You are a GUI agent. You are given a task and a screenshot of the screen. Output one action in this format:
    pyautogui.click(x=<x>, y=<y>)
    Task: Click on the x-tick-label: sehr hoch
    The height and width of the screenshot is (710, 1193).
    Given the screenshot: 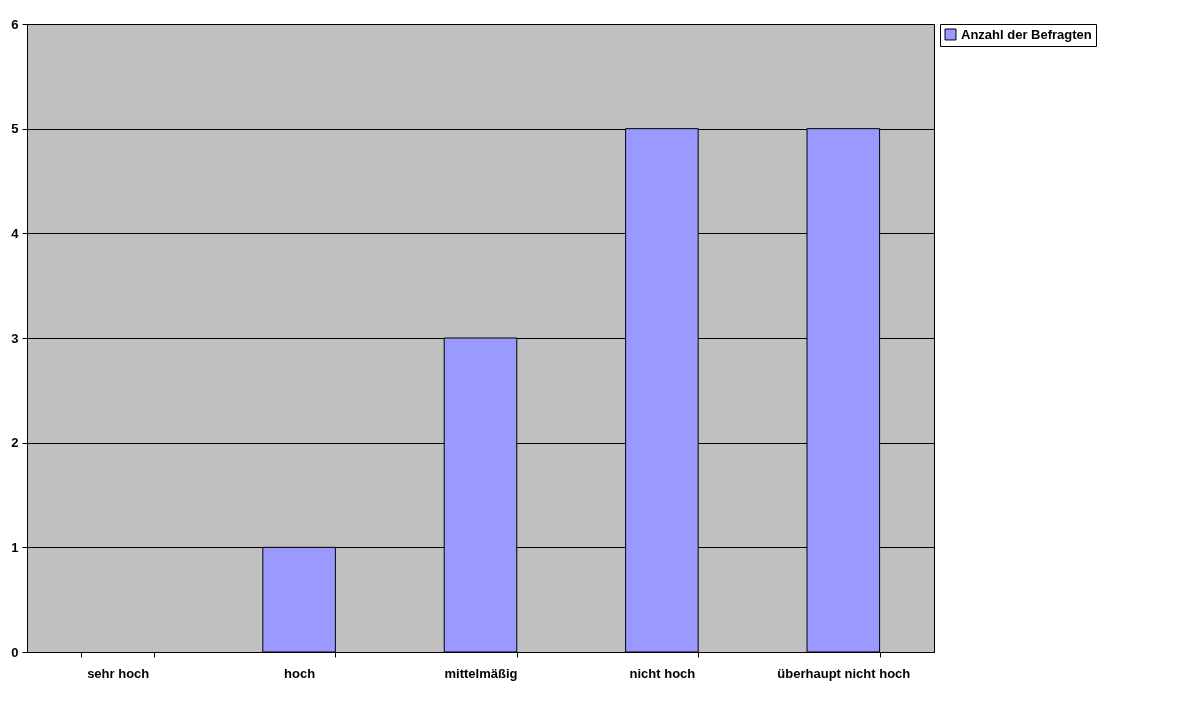 What is the action you would take?
    pyautogui.click(x=118, y=673)
    